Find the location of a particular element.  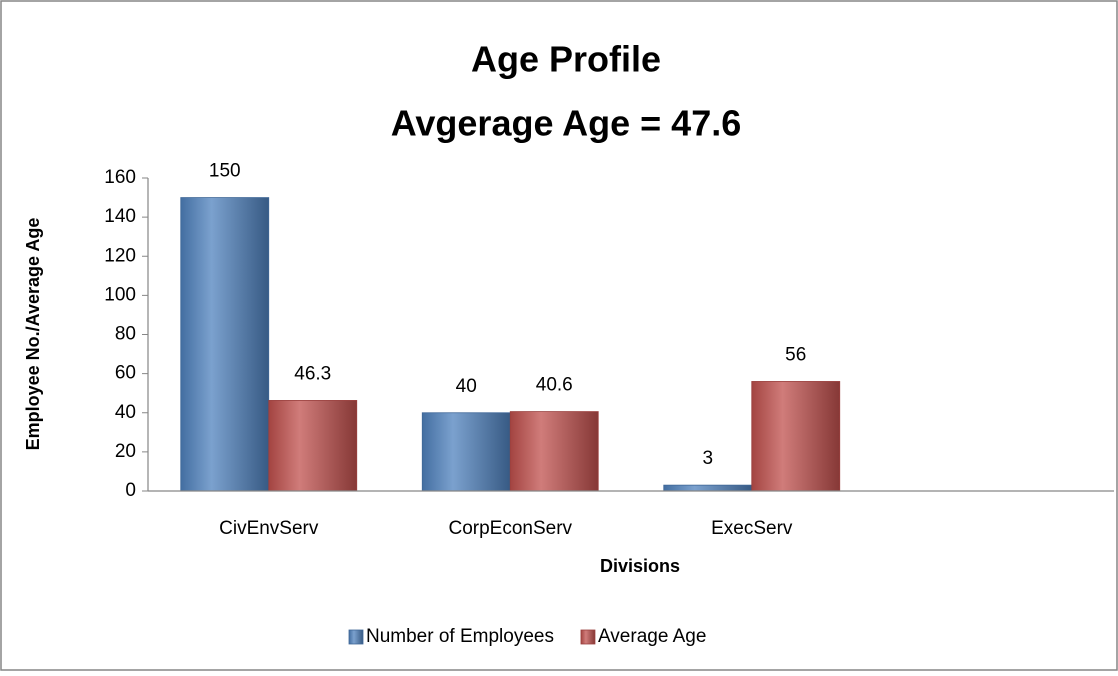

x-axis-title: Divisions is located at coordinates (640, 566).